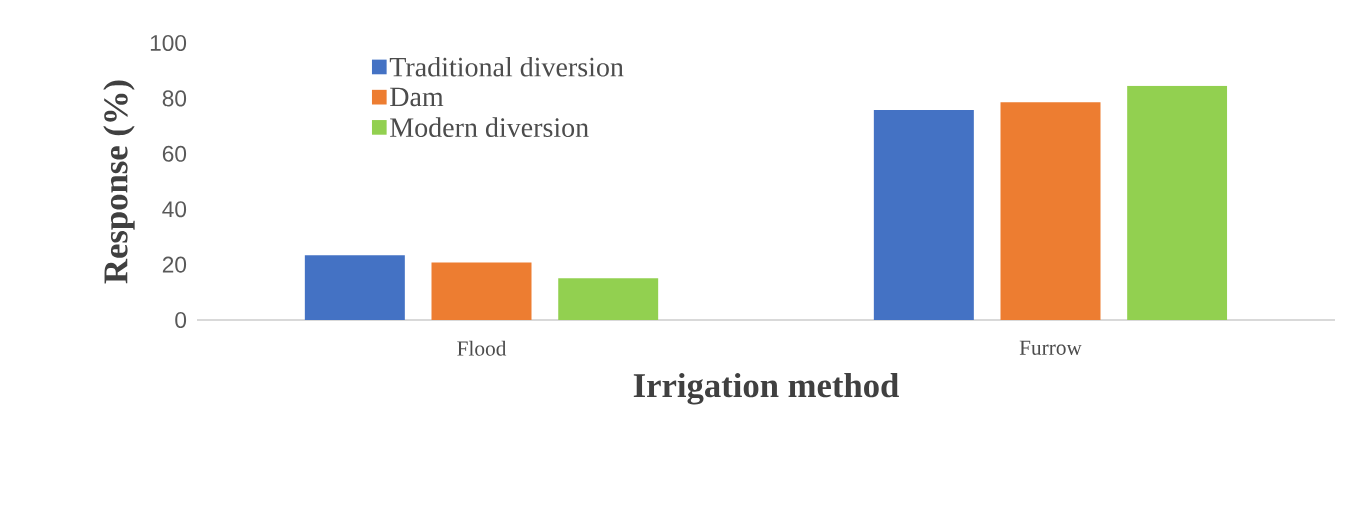 The image size is (1357, 529). I want to click on y-axis-title: Response (%), so click(119, 182).